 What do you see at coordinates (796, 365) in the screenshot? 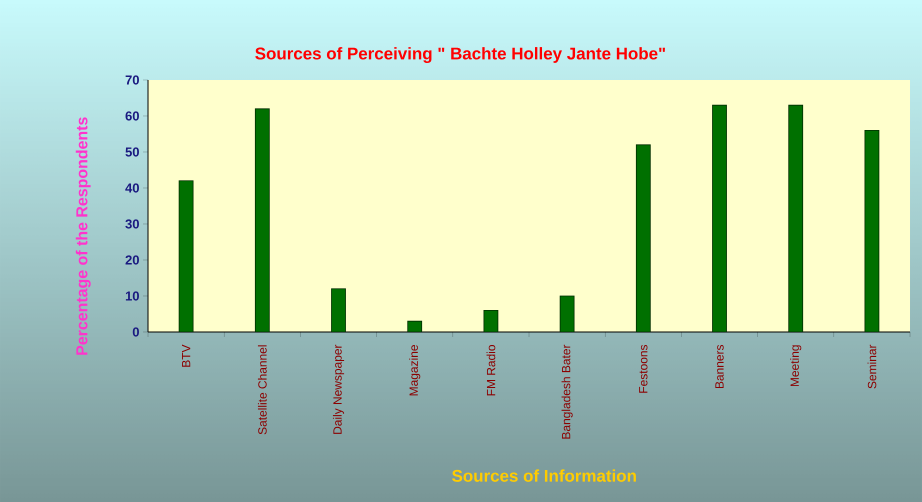
I see `x-tick-label: Meeting` at bounding box center [796, 365].